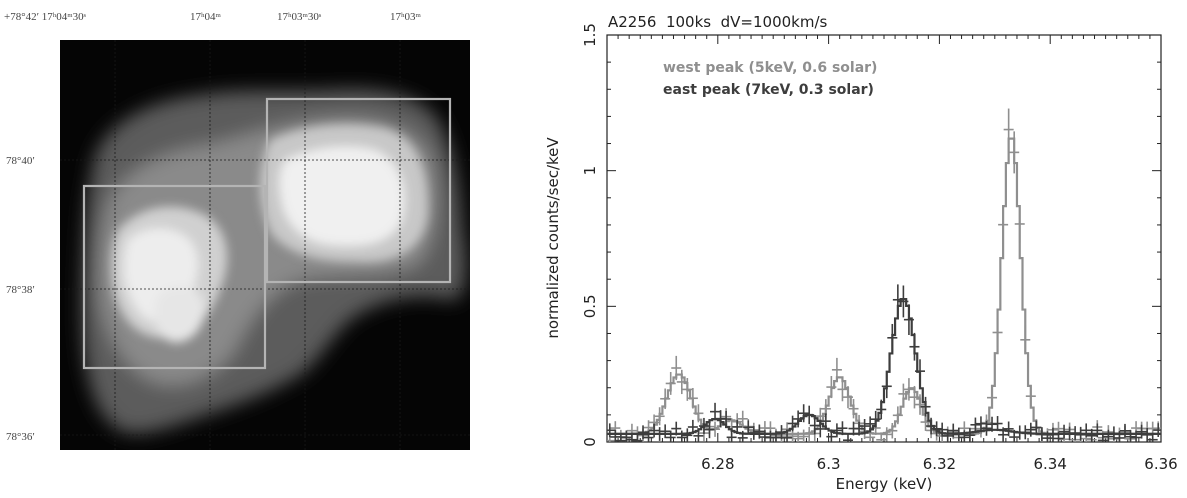  What do you see at coordinates (553, 238) in the screenshot?
I see `y-axis-label: normalized counts/sec/keV` at bounding box center [553, 238].